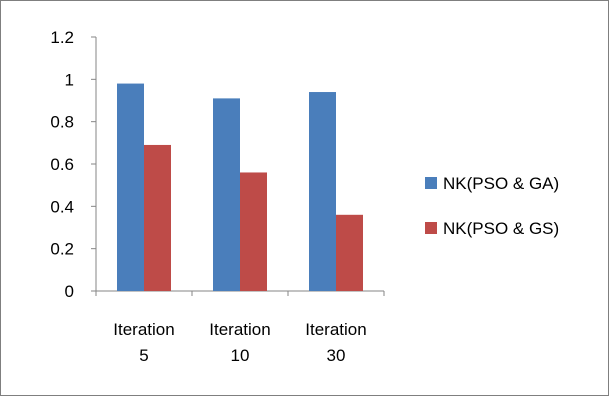 This screenshot has width=609, height=396. Describe the element at coordinates (143, 355) in the screenshot. I see `x-category-label: 5` at that location.